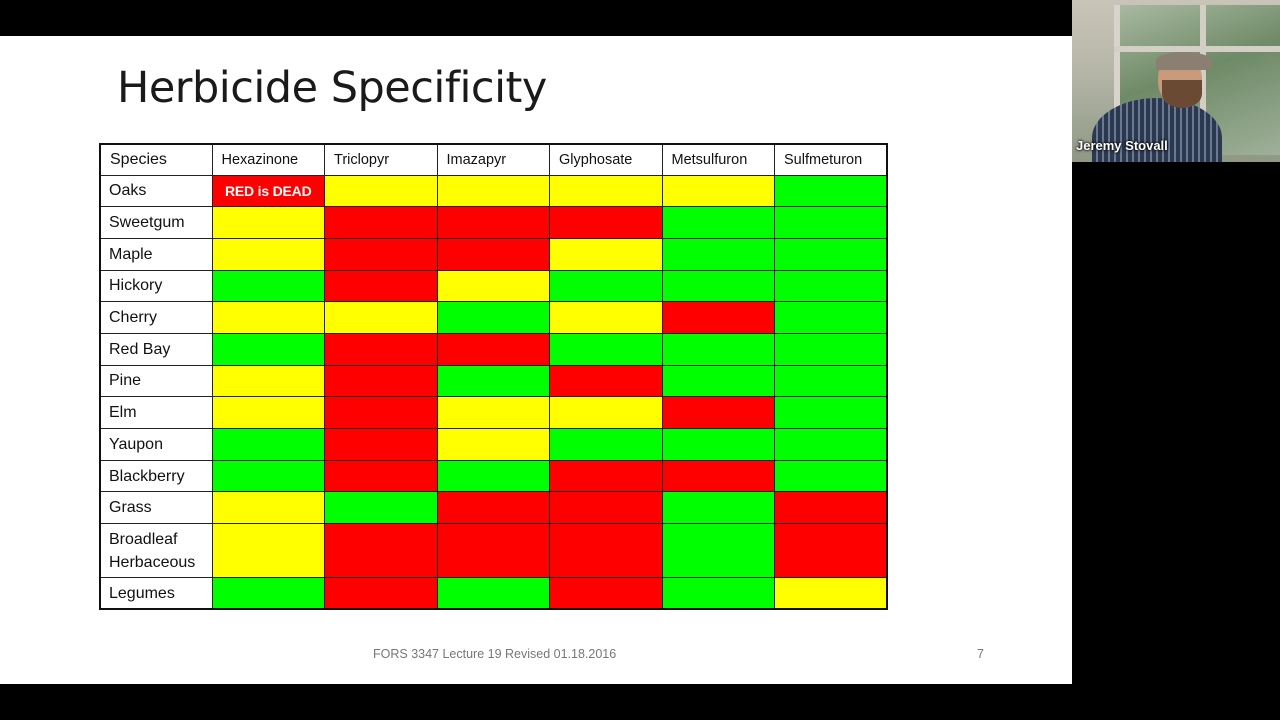 The width and height of the screenshot is (1280, 720). I want to click on window-mullion, so click(1197, 49).